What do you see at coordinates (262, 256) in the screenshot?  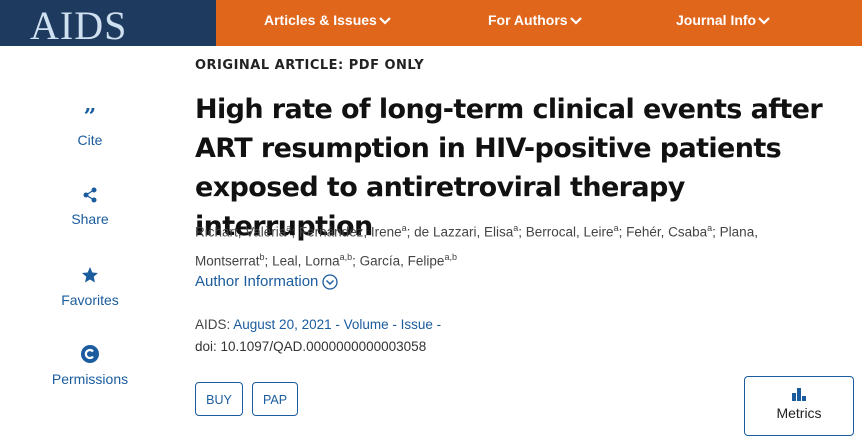 I see `author-affiliation: b` at bounding box center [262, 256].